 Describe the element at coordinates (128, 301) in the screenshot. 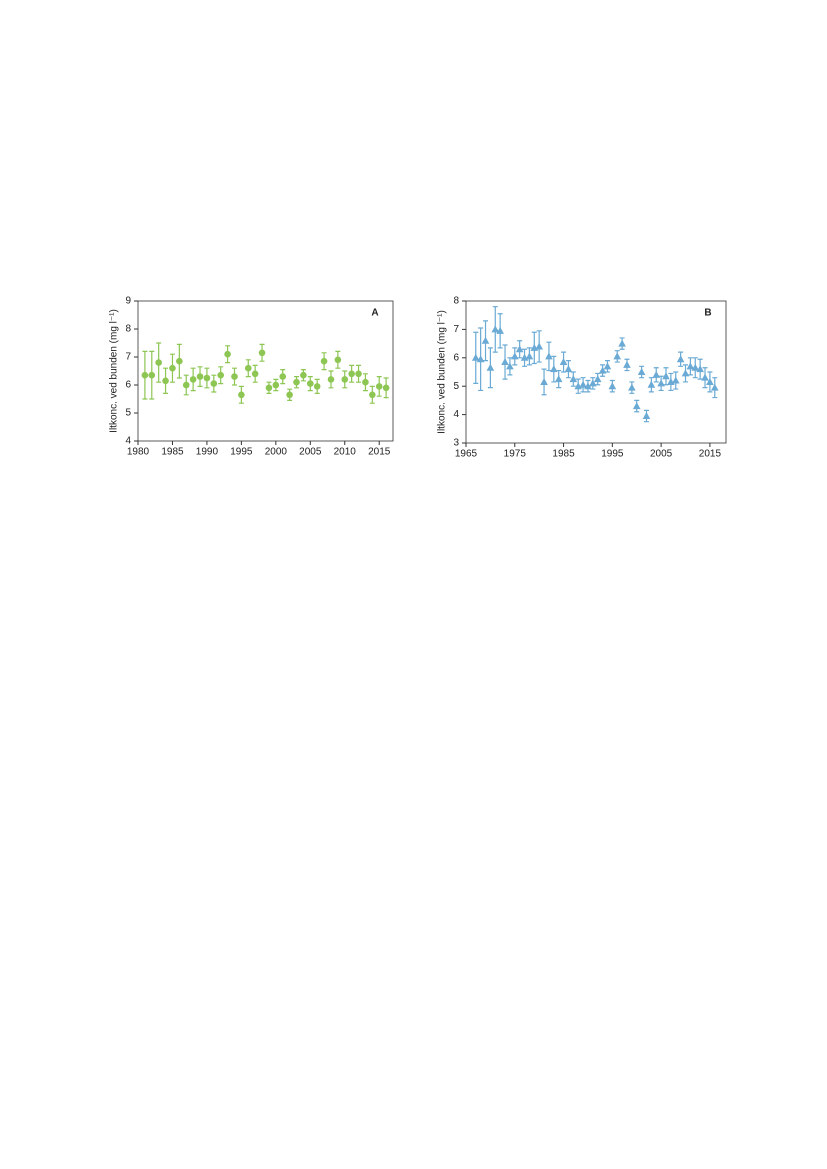

I see `y-tick-label: 9` at that location.